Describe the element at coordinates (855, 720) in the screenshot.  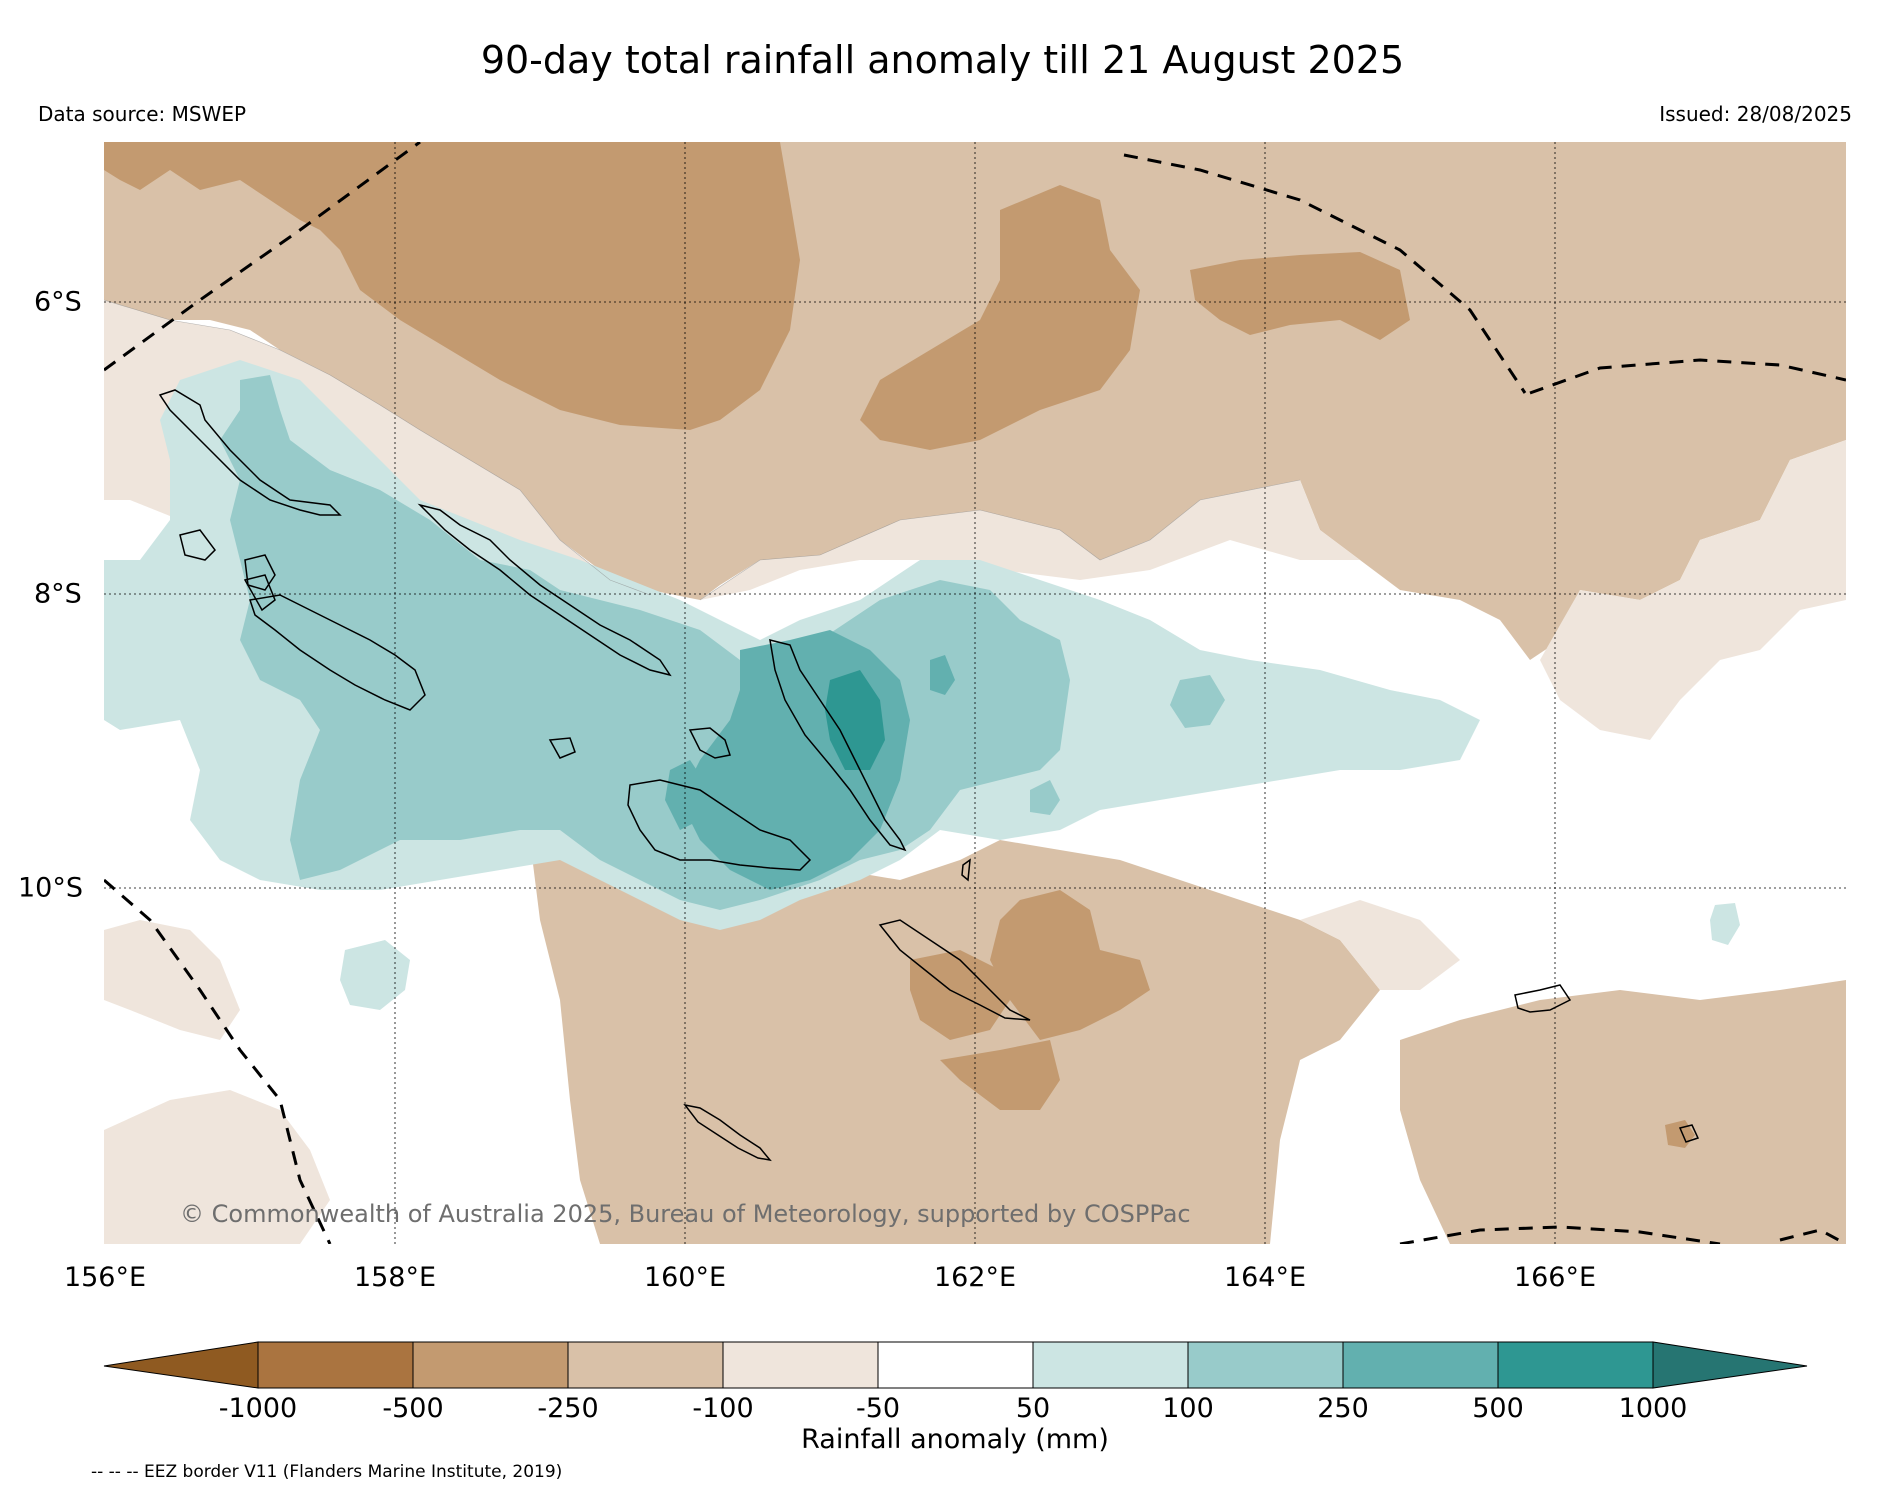
I see `wet-region-very-strong` at that location.